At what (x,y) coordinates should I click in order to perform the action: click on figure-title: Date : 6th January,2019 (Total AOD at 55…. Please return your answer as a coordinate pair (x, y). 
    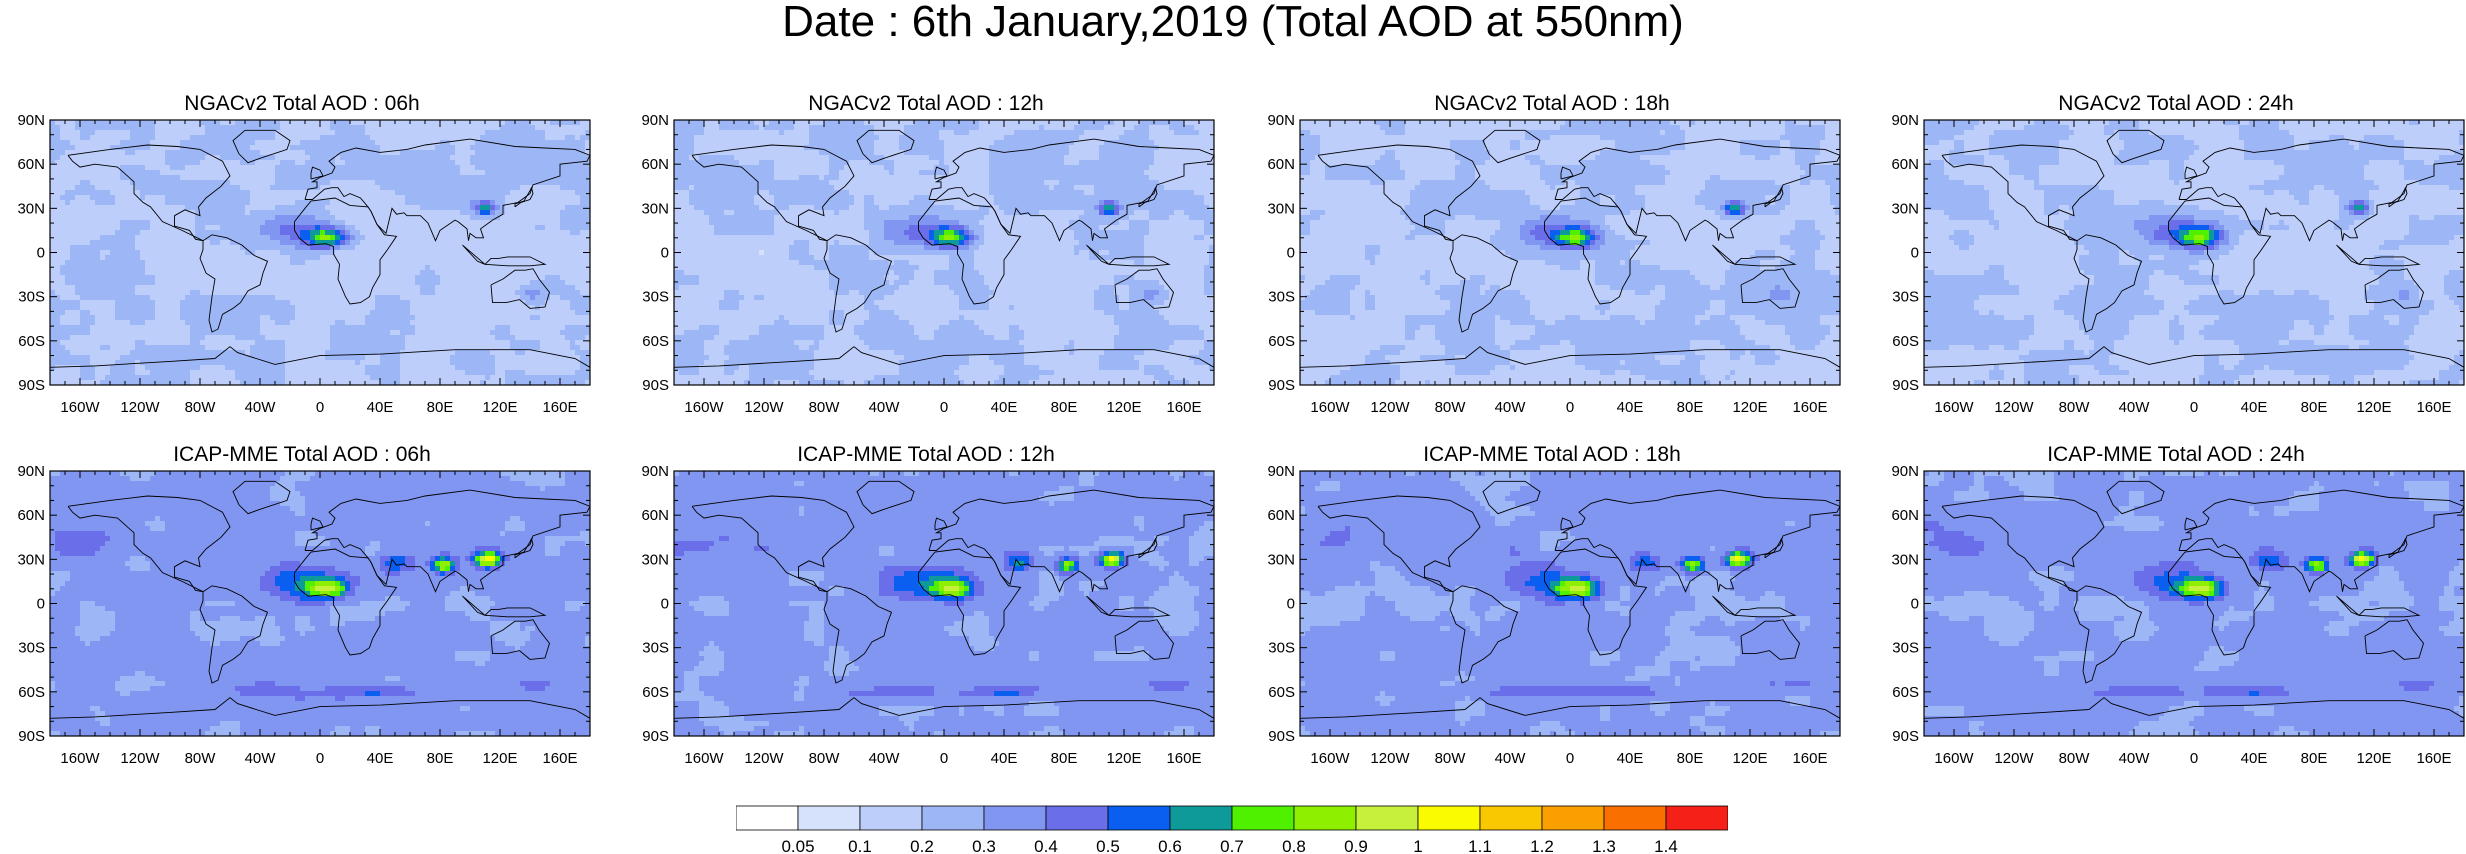
    Looking at the image, I should click on (1233, 22).